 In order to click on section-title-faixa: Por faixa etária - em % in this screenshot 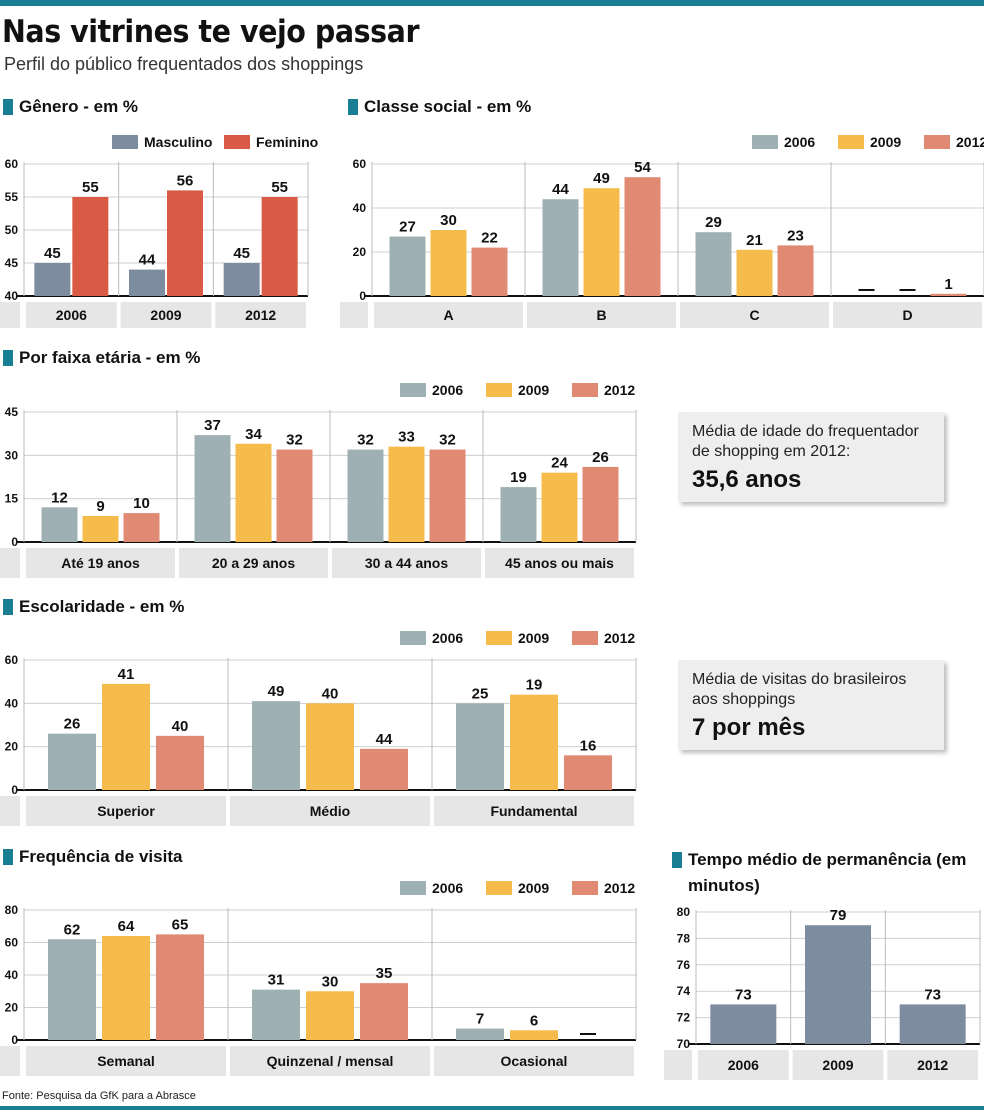, I will do `click(101, 358)`.